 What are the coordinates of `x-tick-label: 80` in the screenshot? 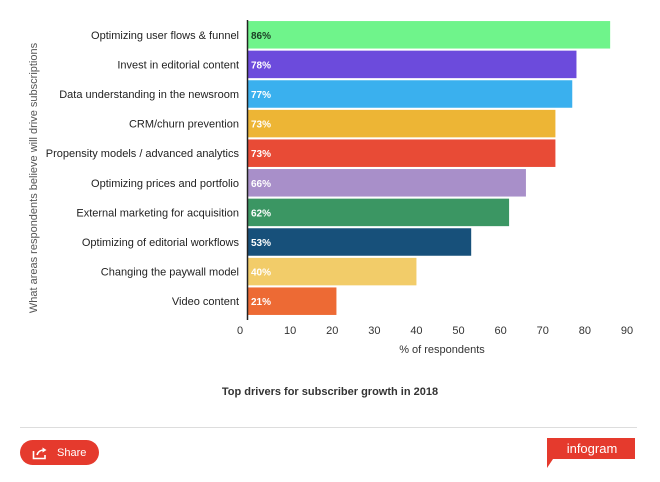 It's located at (585, 331).